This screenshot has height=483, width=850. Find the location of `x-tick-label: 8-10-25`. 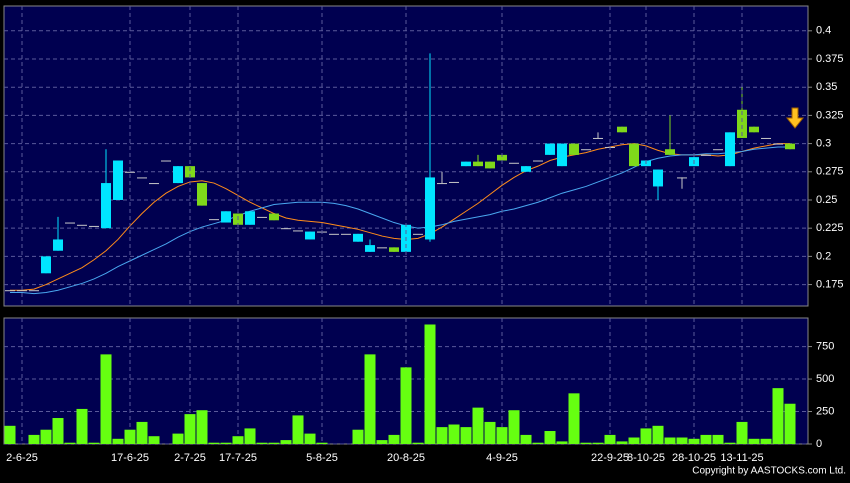

x-tick-label: 8-10-25 is located at coordinates (646, 458).